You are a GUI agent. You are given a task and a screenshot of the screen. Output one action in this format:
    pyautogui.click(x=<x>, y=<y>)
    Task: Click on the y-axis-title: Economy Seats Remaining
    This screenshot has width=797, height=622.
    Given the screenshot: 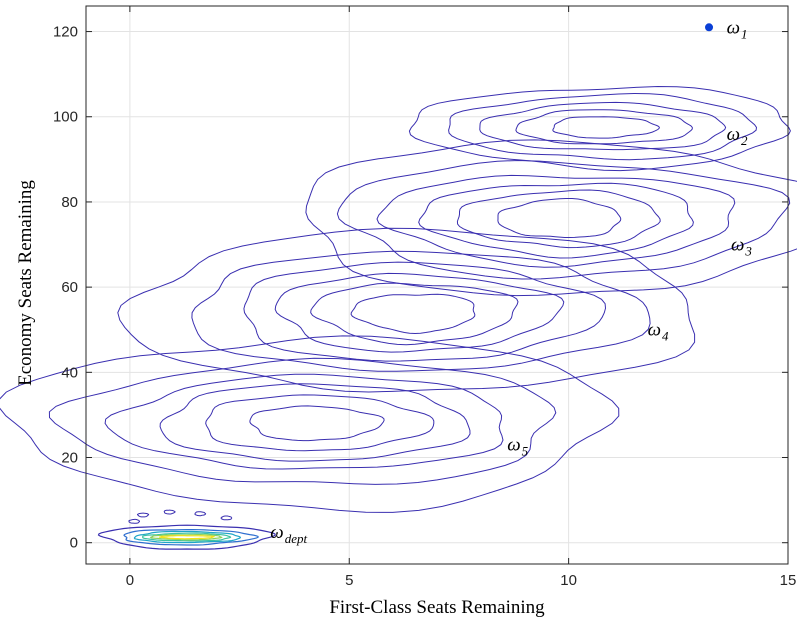 What is the action you would take?
    pyautogui.click(x=25, y=283)
    